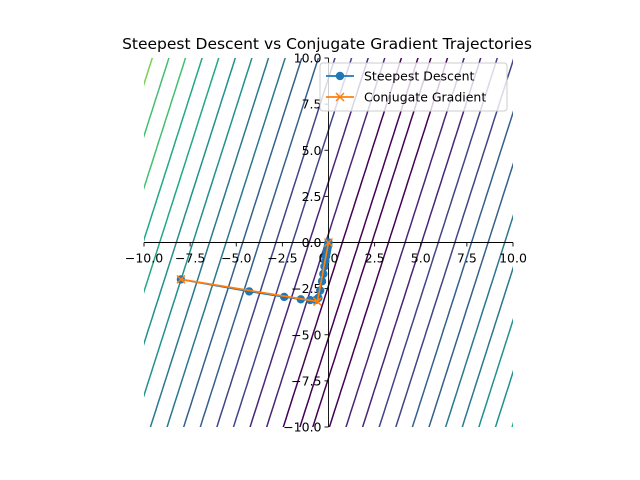 The width and height of the screenshot is (640, 480). What do you see at coordinates (308, 58) in the screenshot?
I see `y-tick-label: 10.0` at bounding box center [308, 58].